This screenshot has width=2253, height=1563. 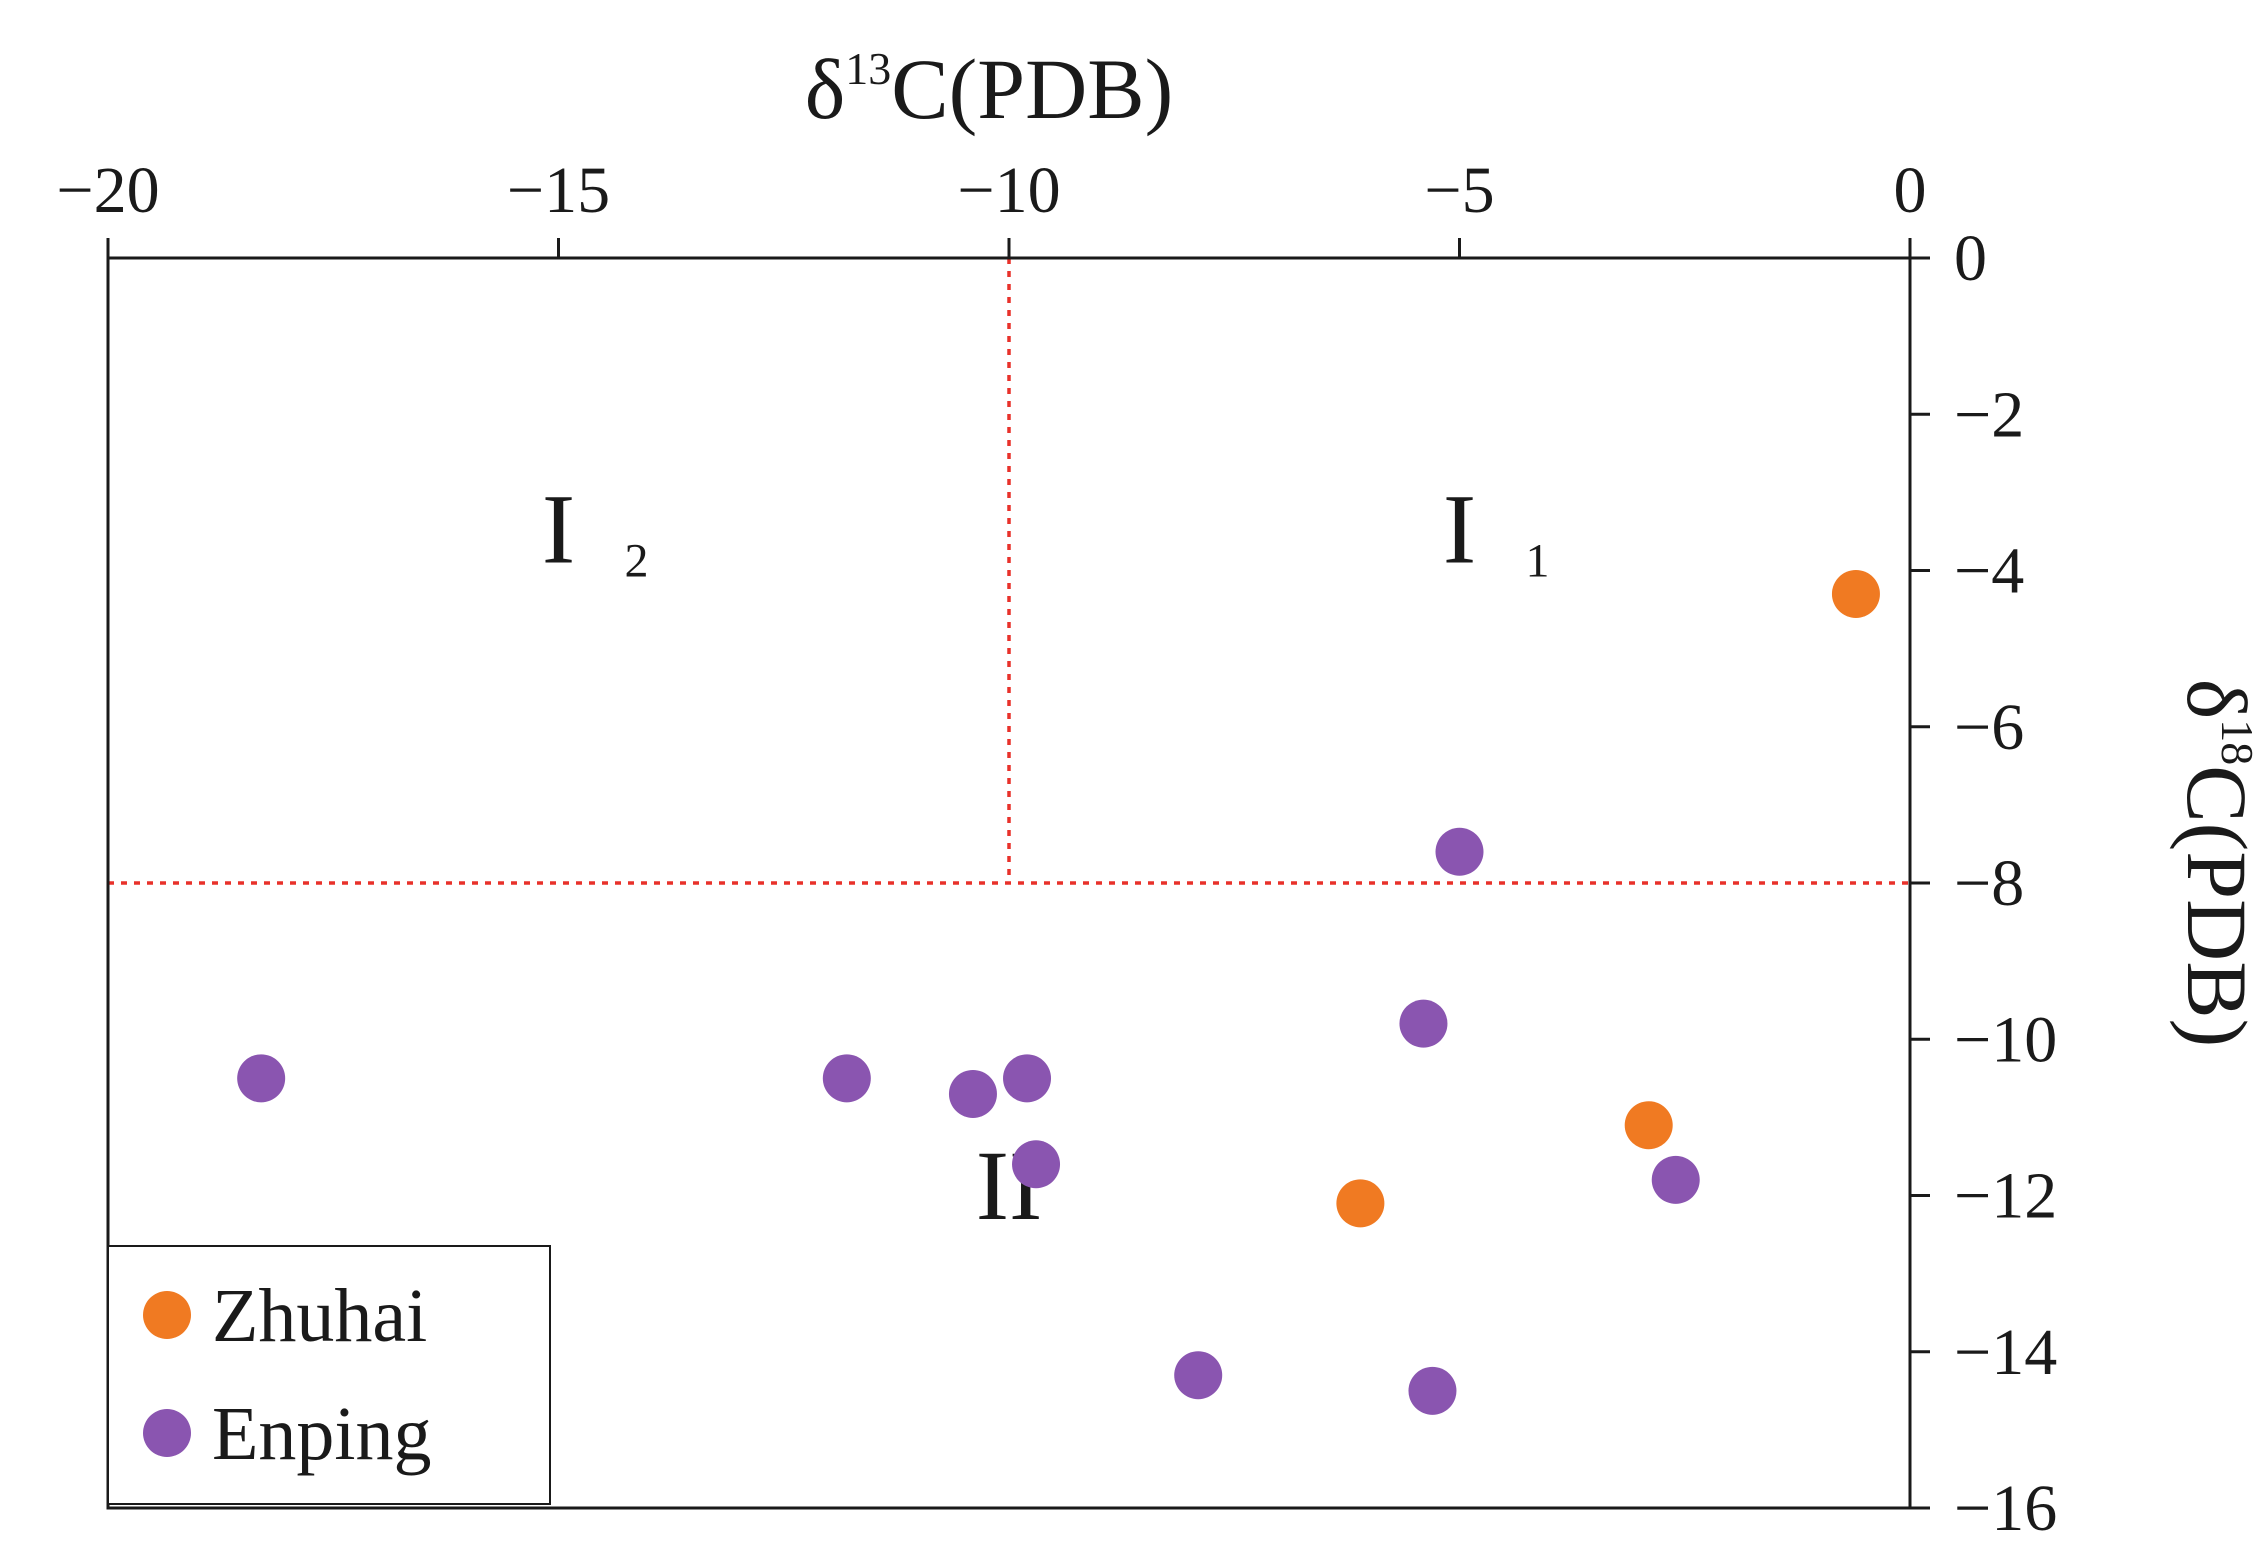 I want to click on legend-item-zhuhai: Zhuhai, so click(x=285, y=1316).